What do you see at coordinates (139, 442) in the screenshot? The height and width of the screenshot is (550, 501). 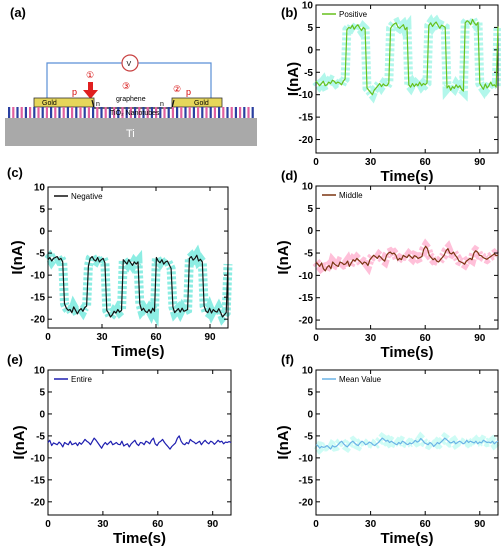 I see `series-line-e` at bounding box center [139, 442].